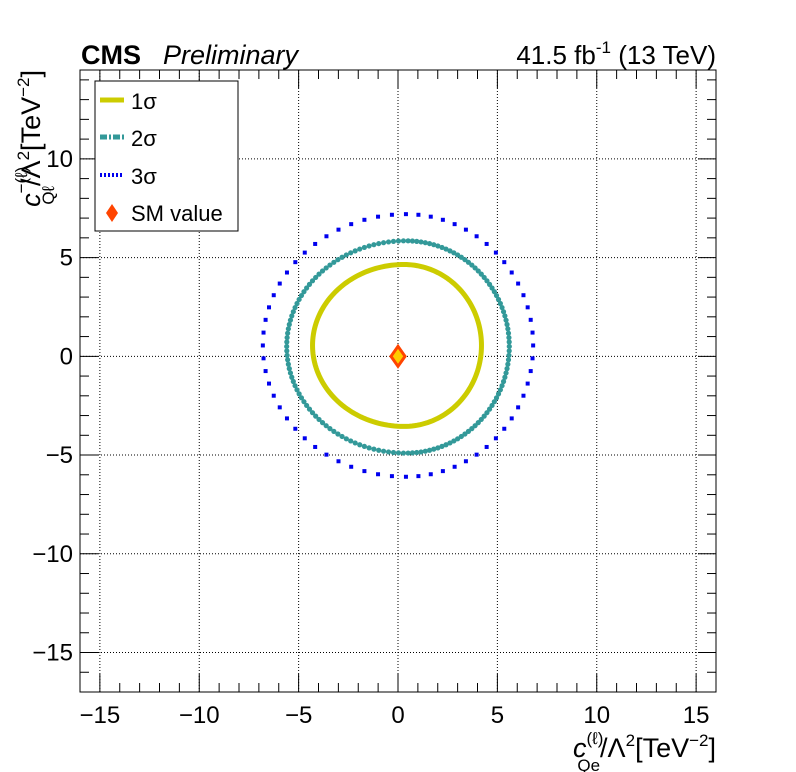 This screenshot has height=772, width=796. What do you see at coordinates (100, 715) in the screenshot?
I see `x-tick-label: −15` at bounding box center [100, 715].